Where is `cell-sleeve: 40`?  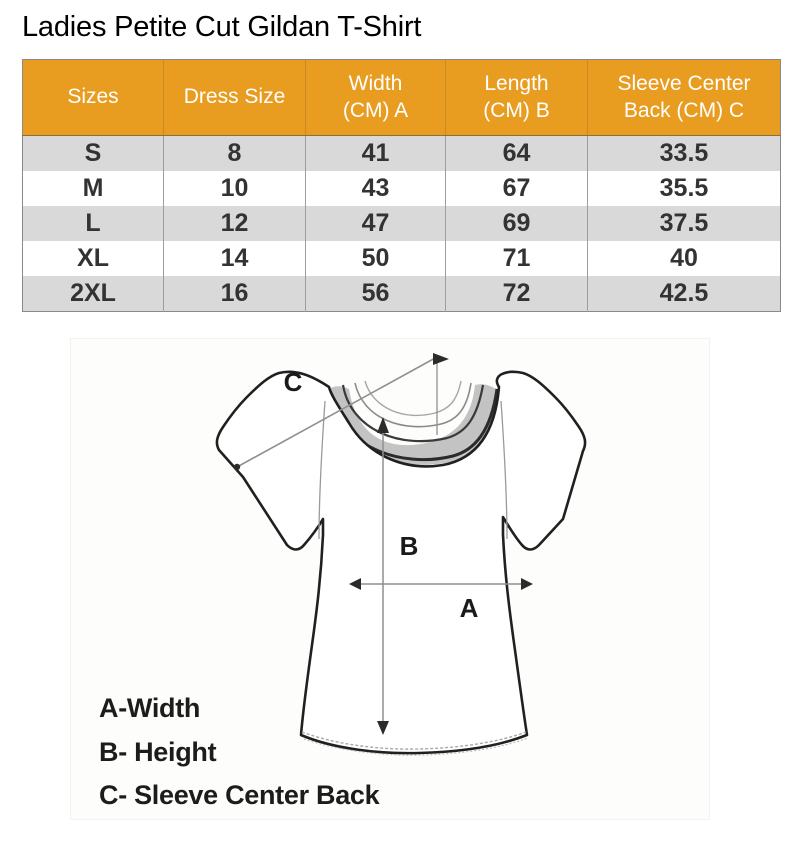
cell-sleeve: 40 is located at coordinates (684, 258).